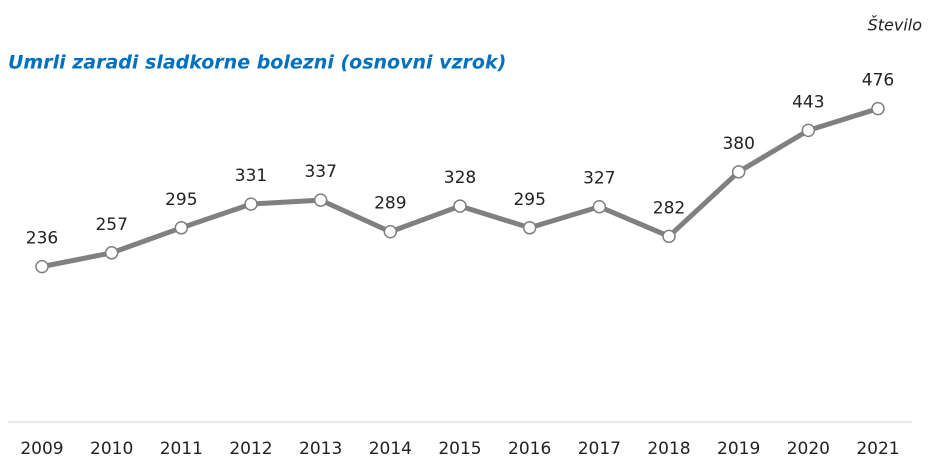 The width and height of the screenshot is (930, 459). Describe the element at coordinates (738, 144) in the screenshot. I see `data-label: 380` at that location.